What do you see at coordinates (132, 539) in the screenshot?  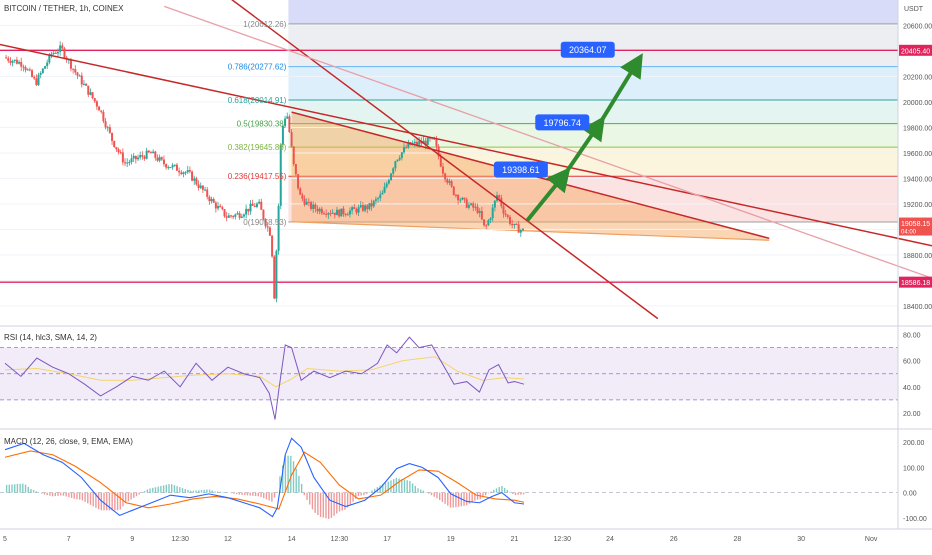 I see `x-tick-label: 9` at bounding box center [132, 539].